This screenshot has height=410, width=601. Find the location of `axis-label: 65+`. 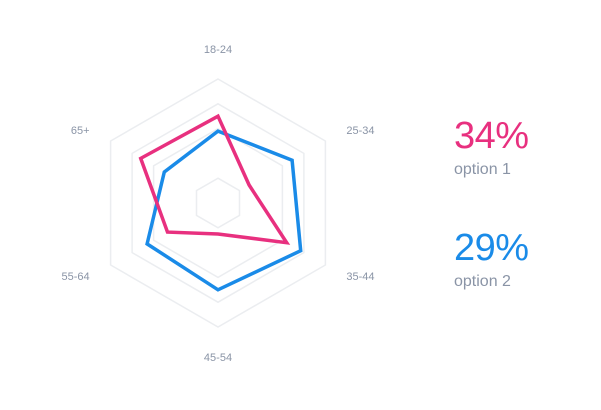

axis-label: 65+ is located at coordinates (80, 131).